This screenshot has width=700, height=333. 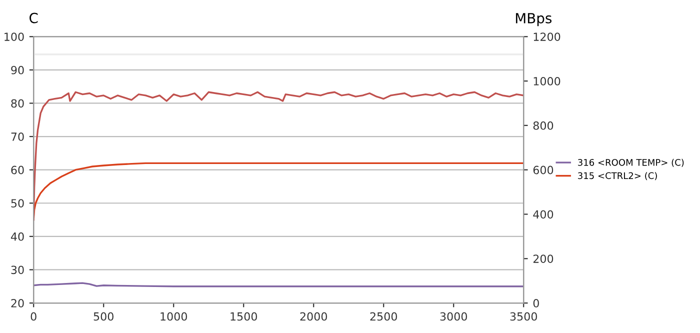 What do you see at coordinates (17, 303) in the screenshot?
I see `y-tick-label: 20` at bounding box center [17, 303].